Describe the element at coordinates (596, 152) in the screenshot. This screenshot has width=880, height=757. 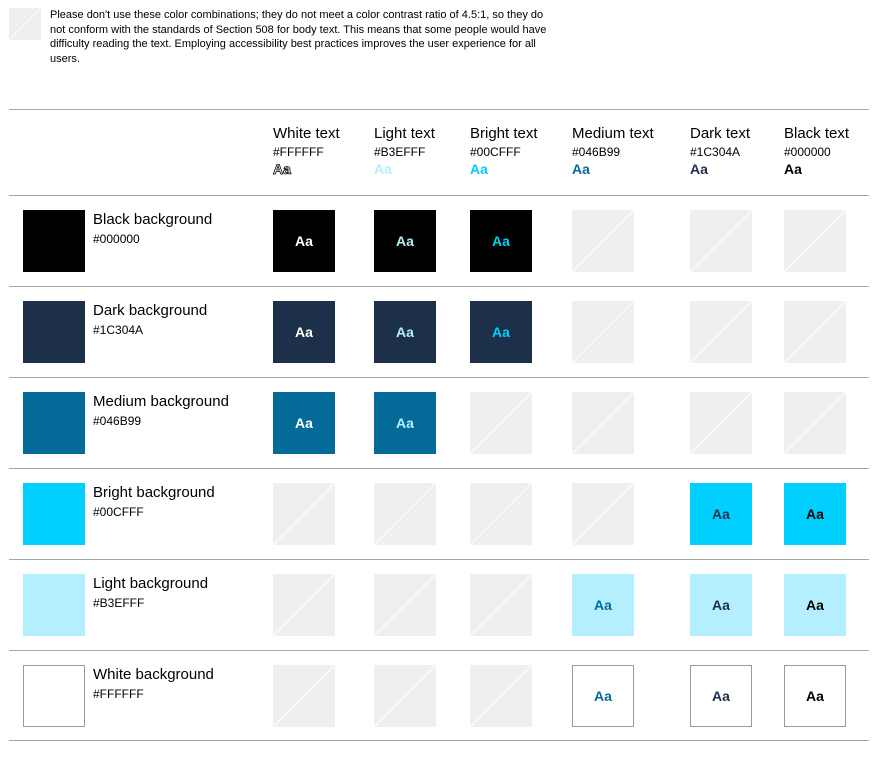
I see `column-hex: #046B99` at that location.